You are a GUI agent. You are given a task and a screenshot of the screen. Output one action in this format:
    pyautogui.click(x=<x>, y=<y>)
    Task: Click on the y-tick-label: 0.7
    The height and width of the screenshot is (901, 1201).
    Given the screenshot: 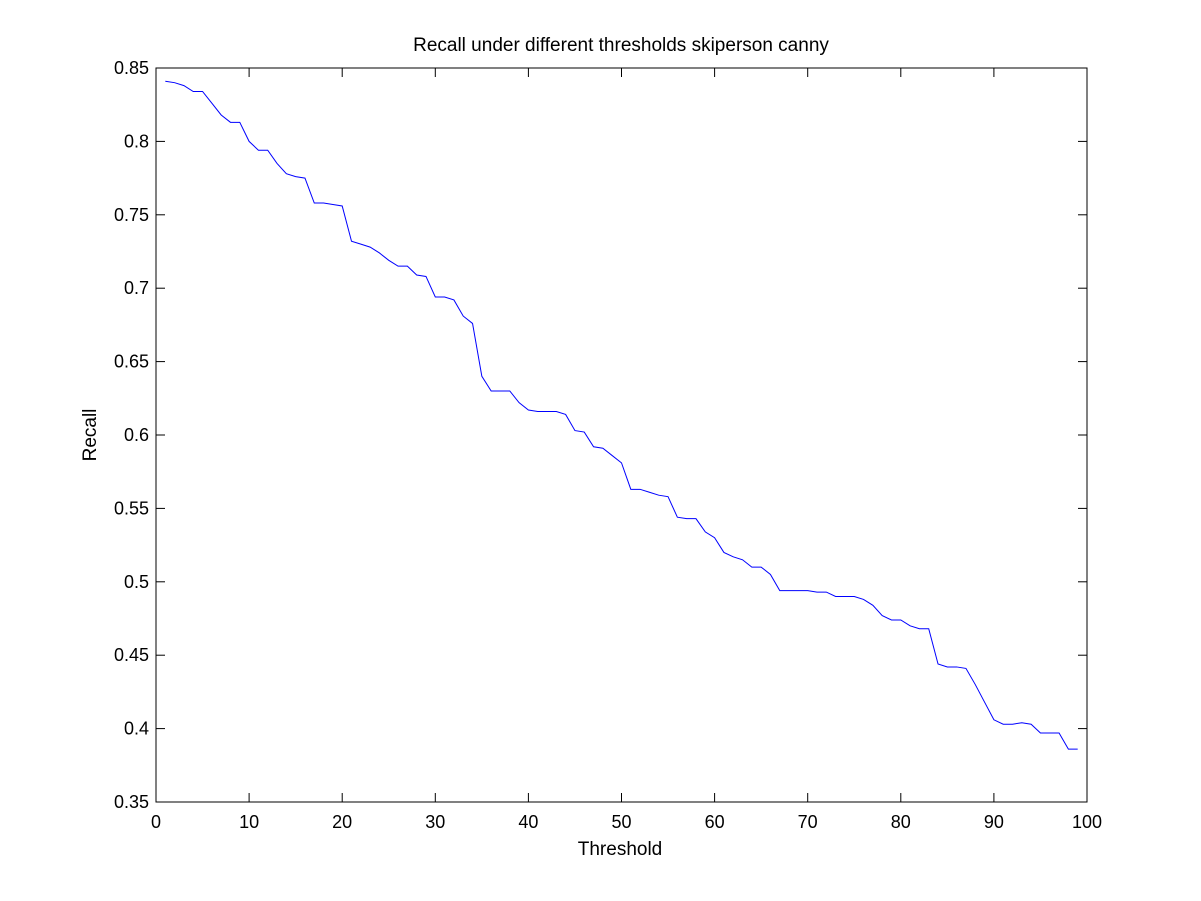 What is the action you would take?
    pyautogui.click(x=136, y=288)
    